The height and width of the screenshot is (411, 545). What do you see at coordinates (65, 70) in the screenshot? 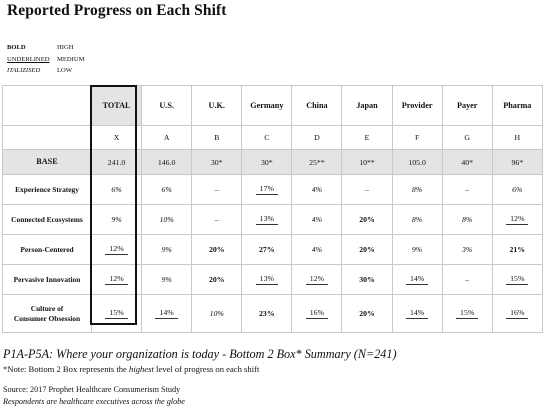
I see `legend-value: LOW` at bounding box center [65, 70].